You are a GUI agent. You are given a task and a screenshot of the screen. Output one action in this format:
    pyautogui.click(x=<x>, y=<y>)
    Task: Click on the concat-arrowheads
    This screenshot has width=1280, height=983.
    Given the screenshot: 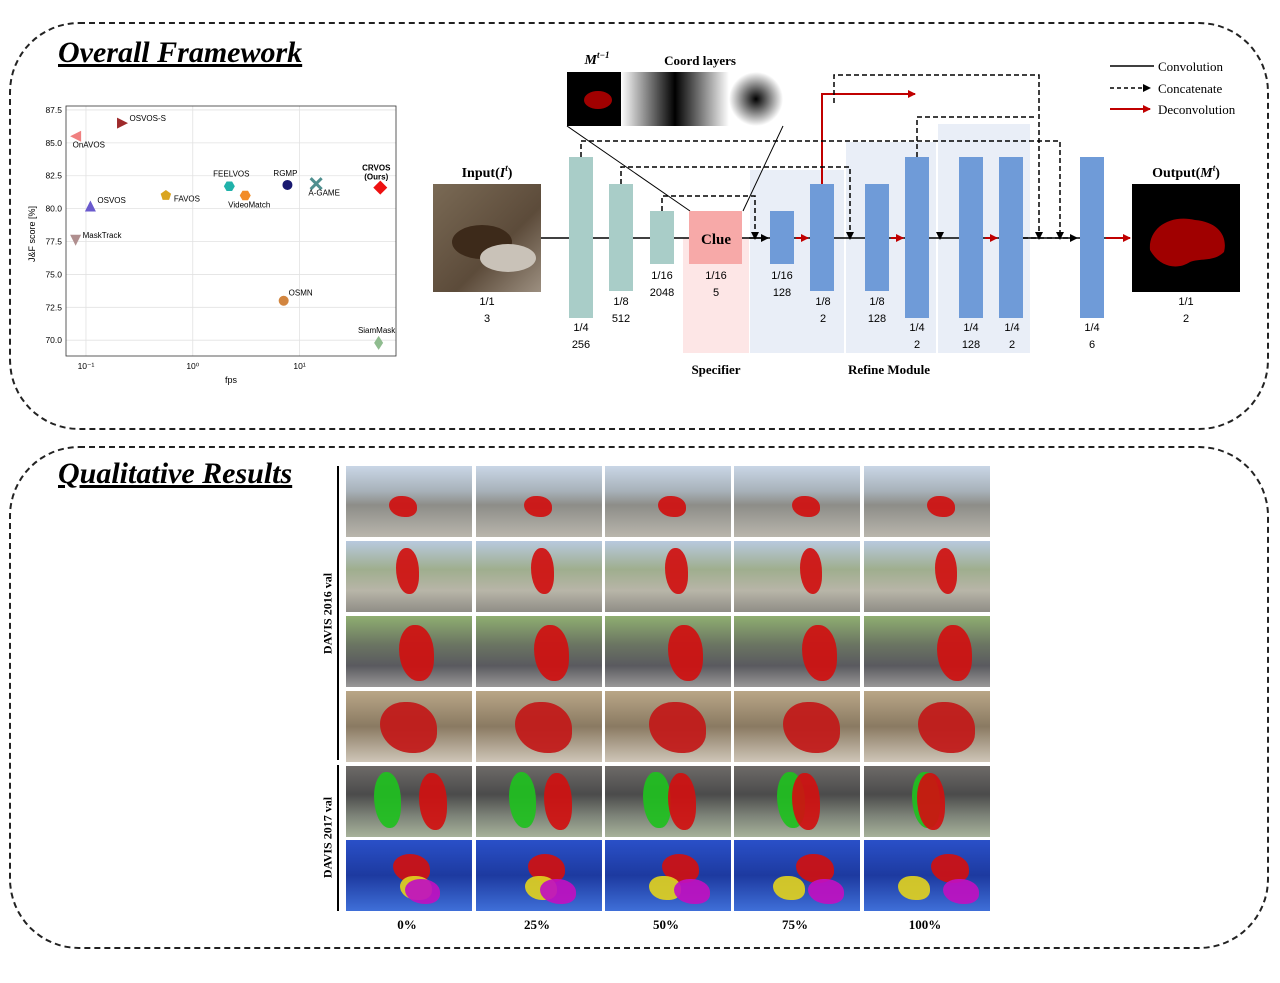 What is the action you would take?
    pyautogui.click(x=914, y=237)
    